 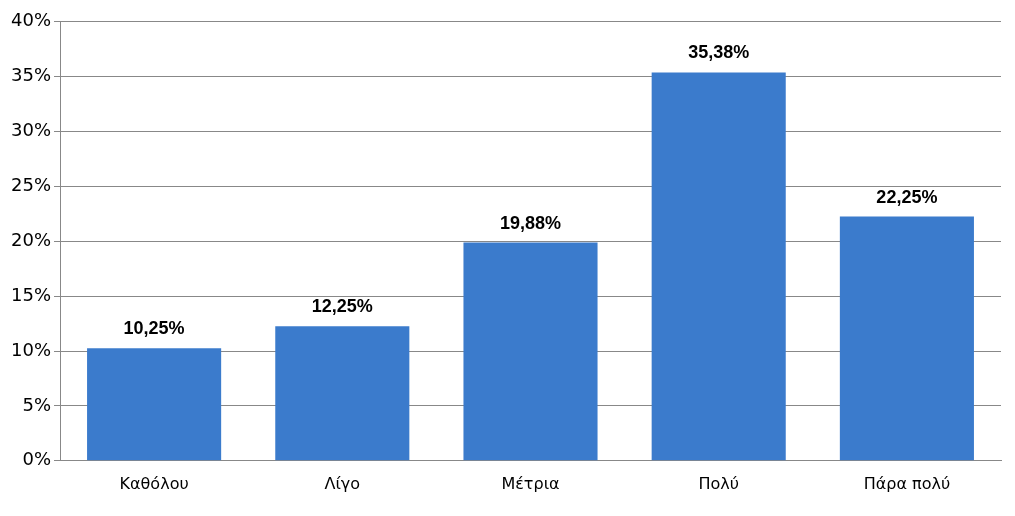 I want to click on y-tick-label: 25%, so click(x=31, y=185).